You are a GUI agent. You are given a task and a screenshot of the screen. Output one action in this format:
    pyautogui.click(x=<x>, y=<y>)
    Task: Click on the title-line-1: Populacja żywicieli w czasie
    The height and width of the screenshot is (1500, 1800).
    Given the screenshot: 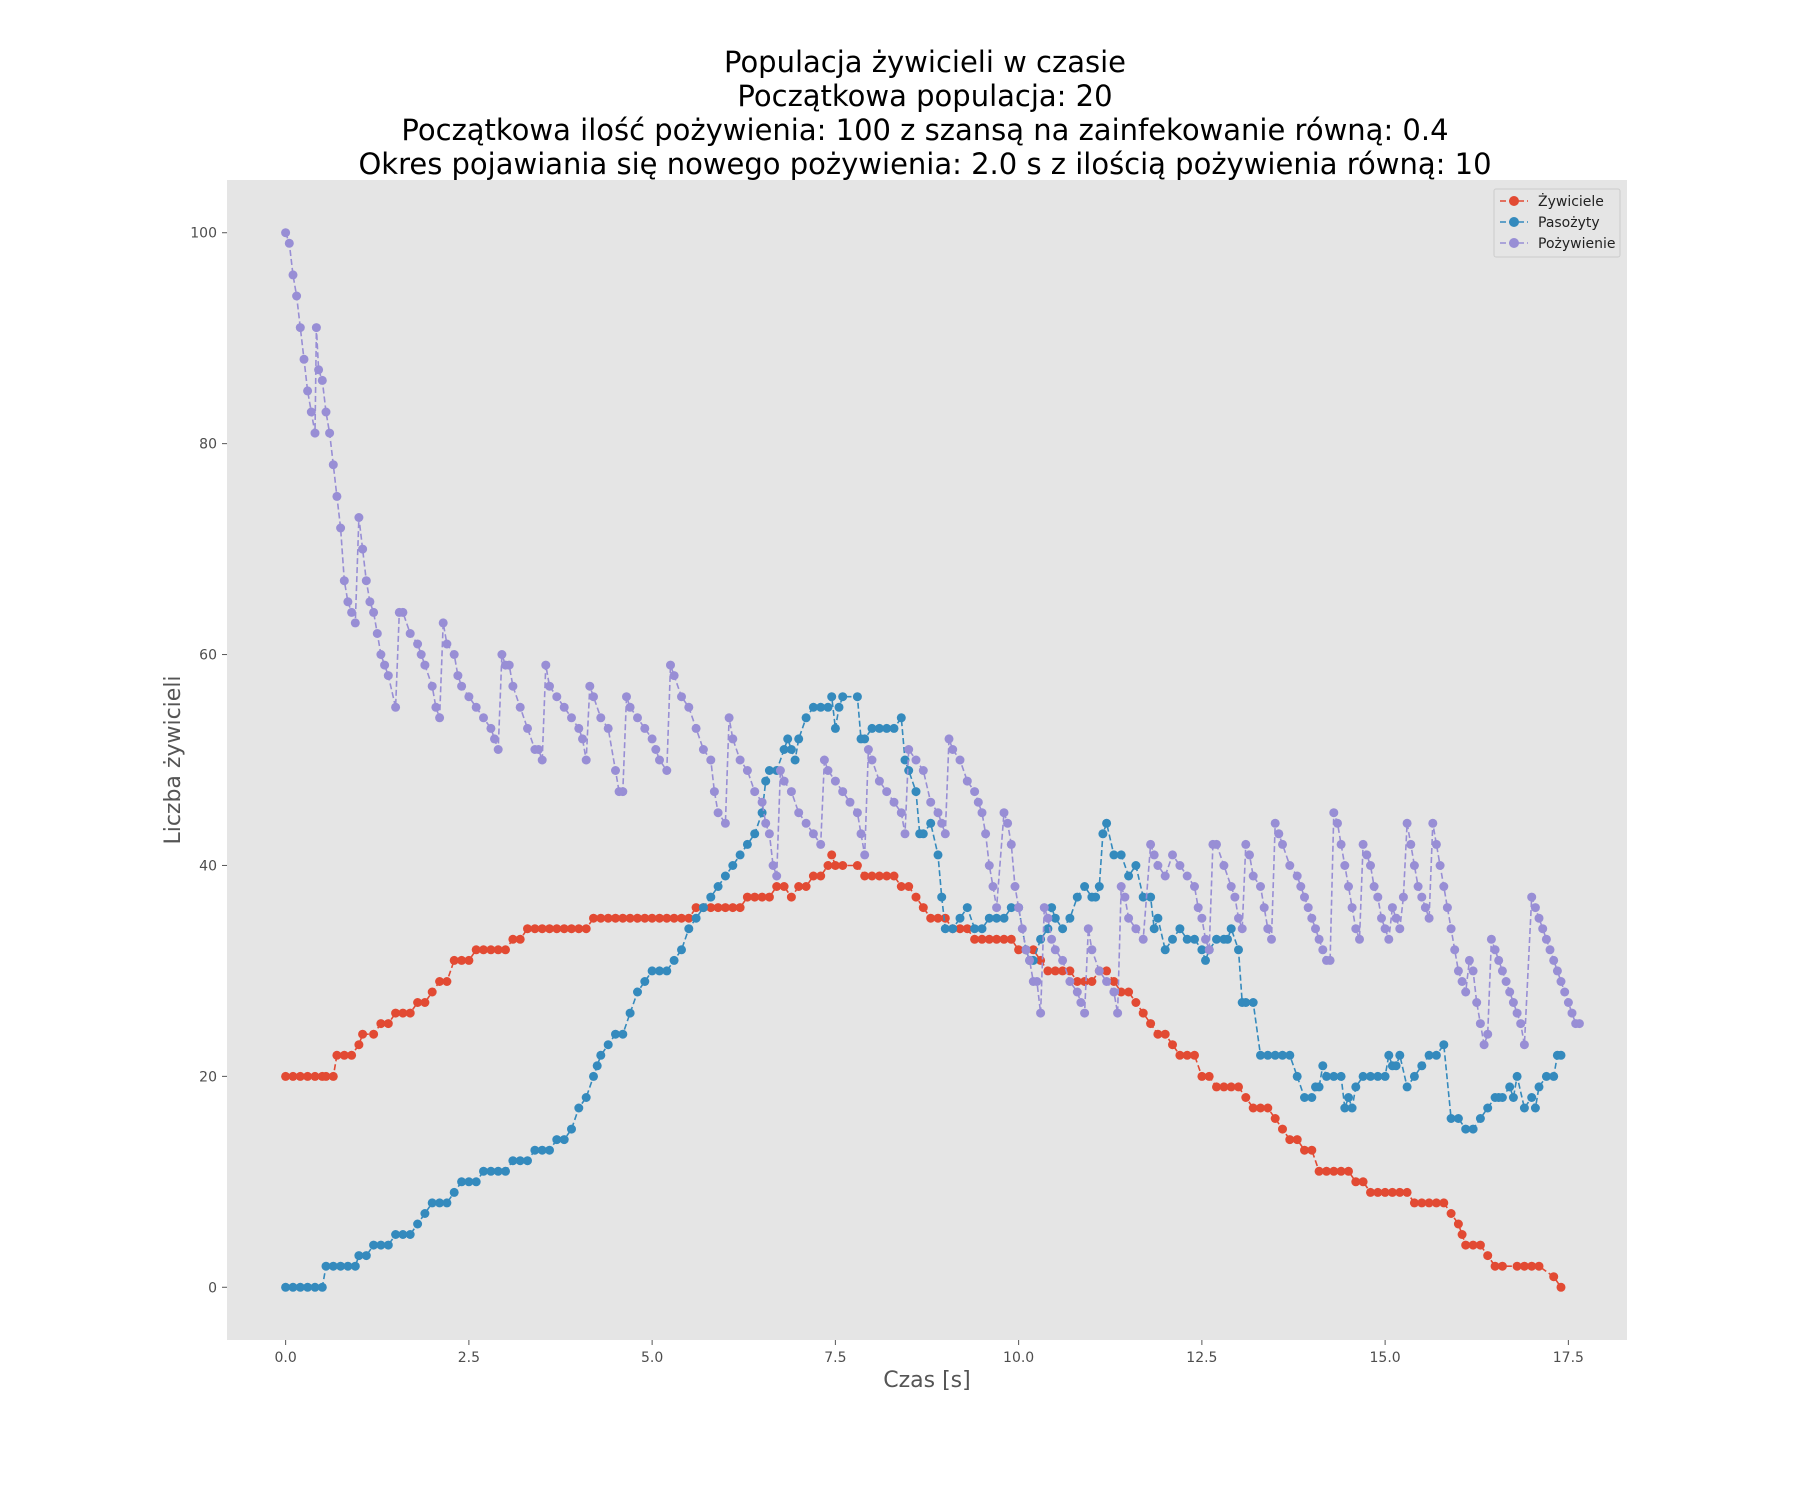 What is the action you would take?
    pyautogui.click(x=925, y=62)
    